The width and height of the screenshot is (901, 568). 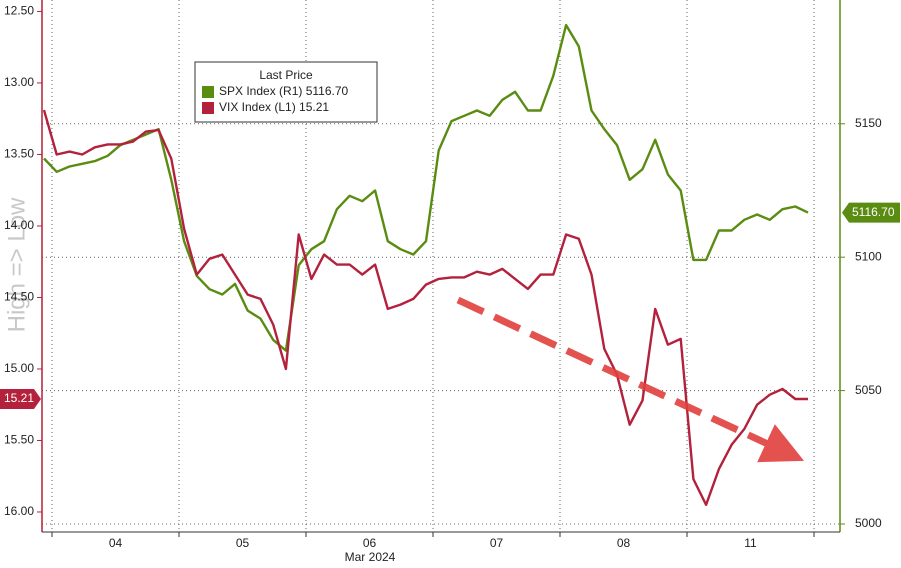 I want to click on y-tick-label: 13.50, so click(x=19, y=154).